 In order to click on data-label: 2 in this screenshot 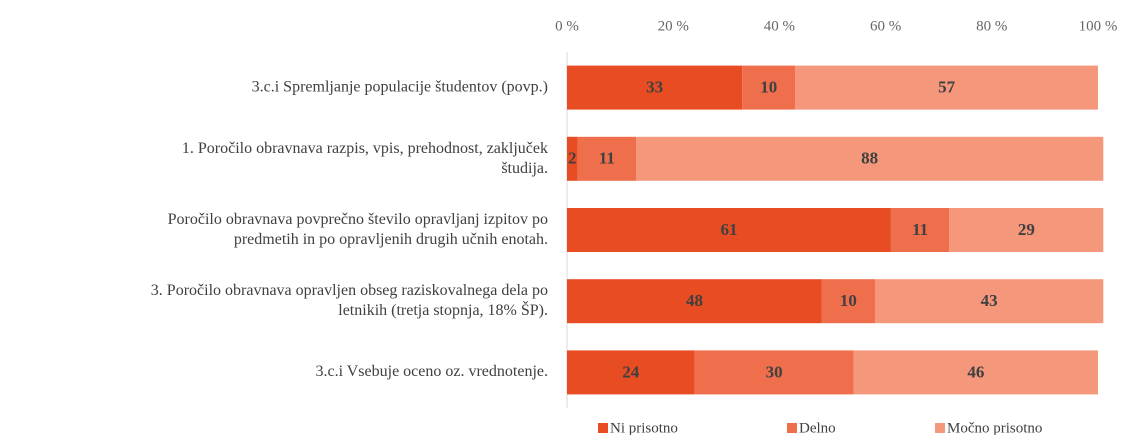, I will do `click(572, 158)`.